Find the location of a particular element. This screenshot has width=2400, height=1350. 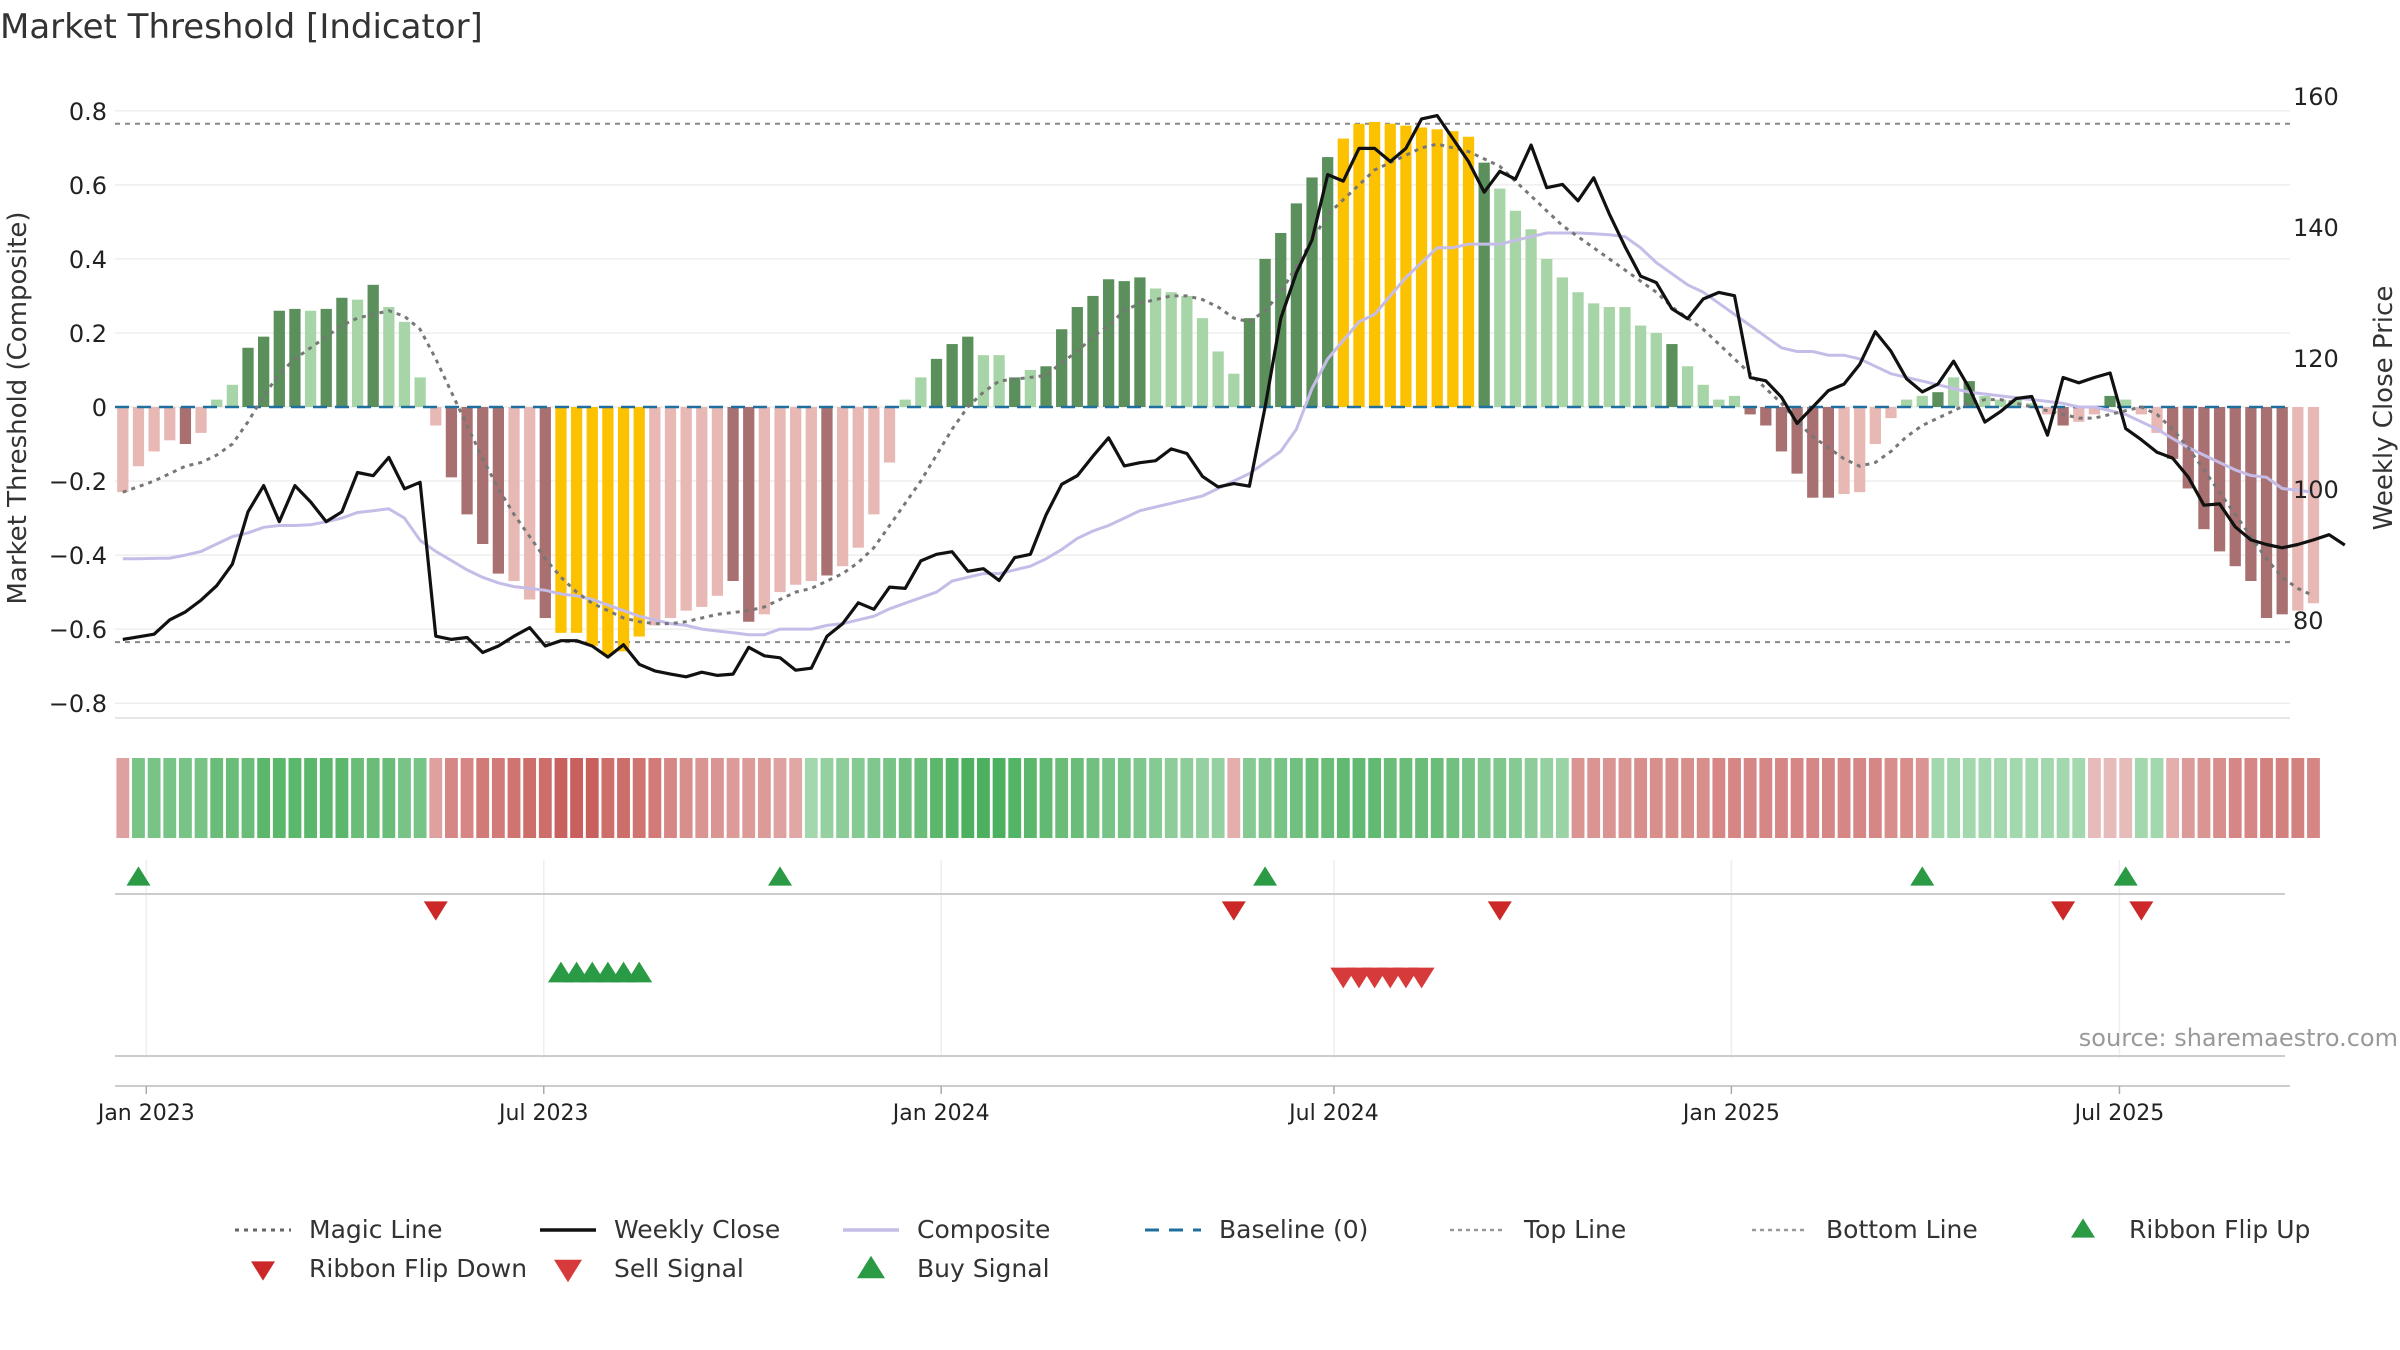

y-tick-label: −0.6 is located at coordinates (78, 630).